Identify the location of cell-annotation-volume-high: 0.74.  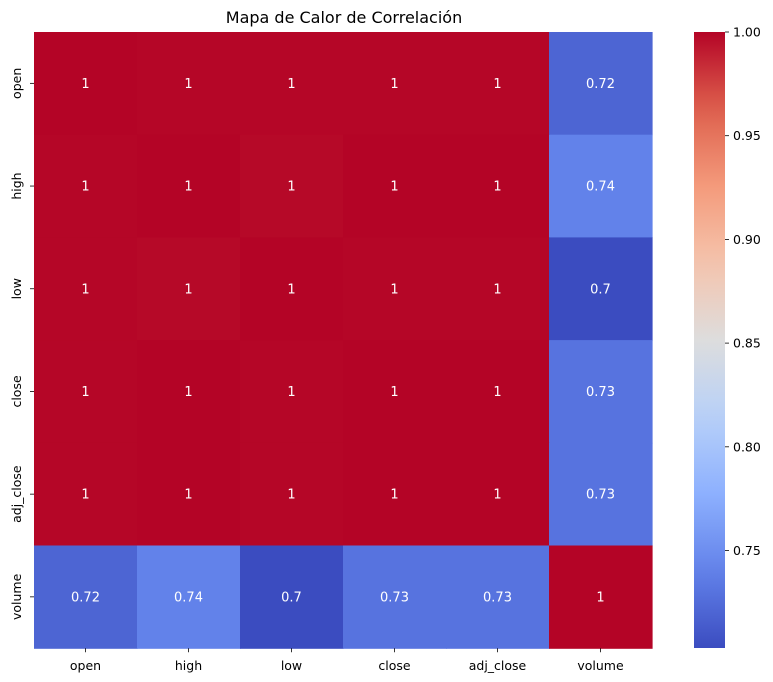
(188, 597).